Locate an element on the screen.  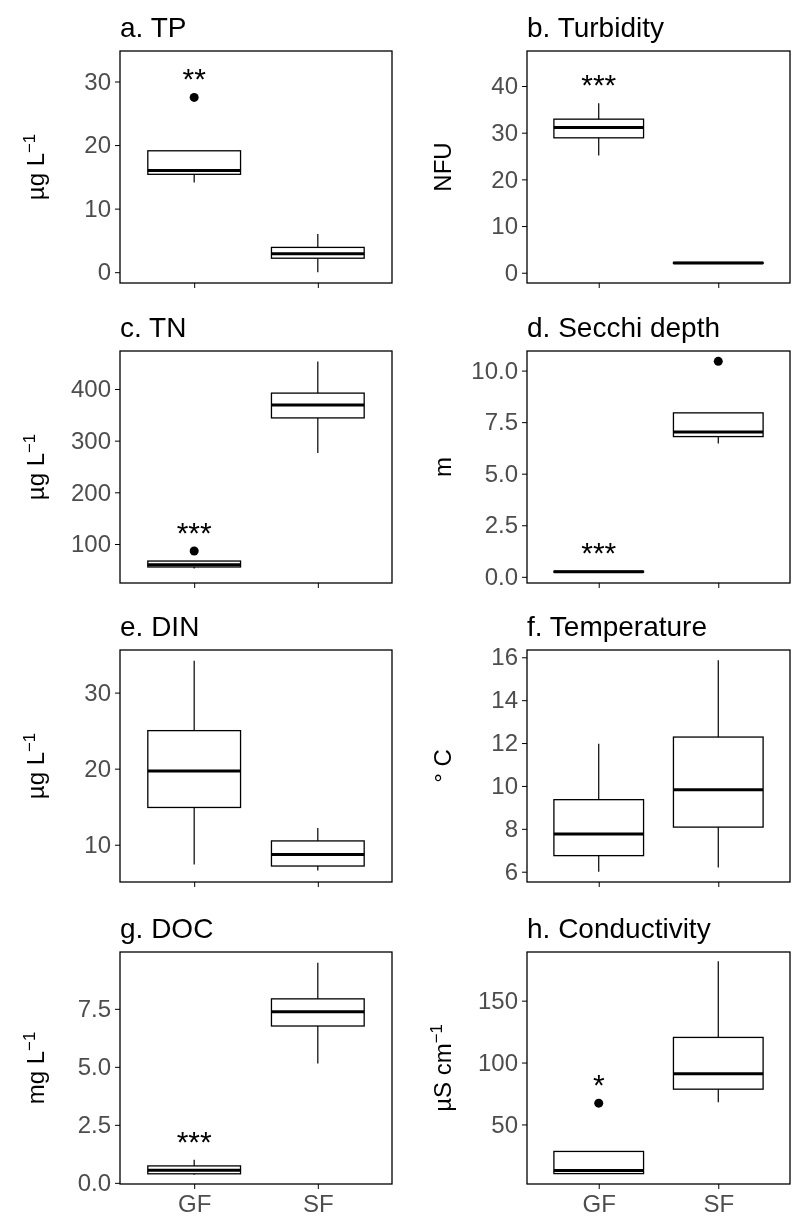
y-tick-label: 150 is located at coordinates (497, 1000).